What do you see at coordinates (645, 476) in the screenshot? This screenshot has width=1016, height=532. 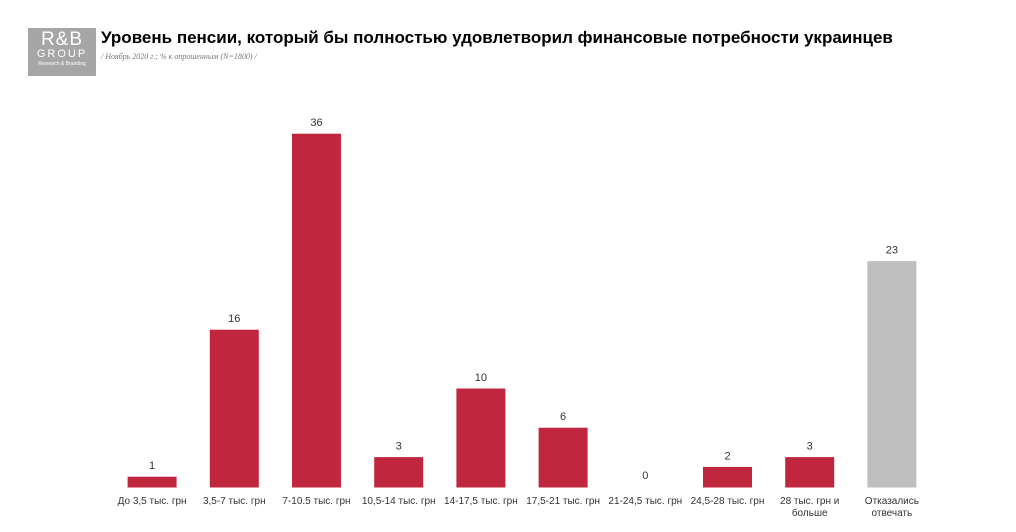 I see `value-label: 0` at bounding box center [645, 476].